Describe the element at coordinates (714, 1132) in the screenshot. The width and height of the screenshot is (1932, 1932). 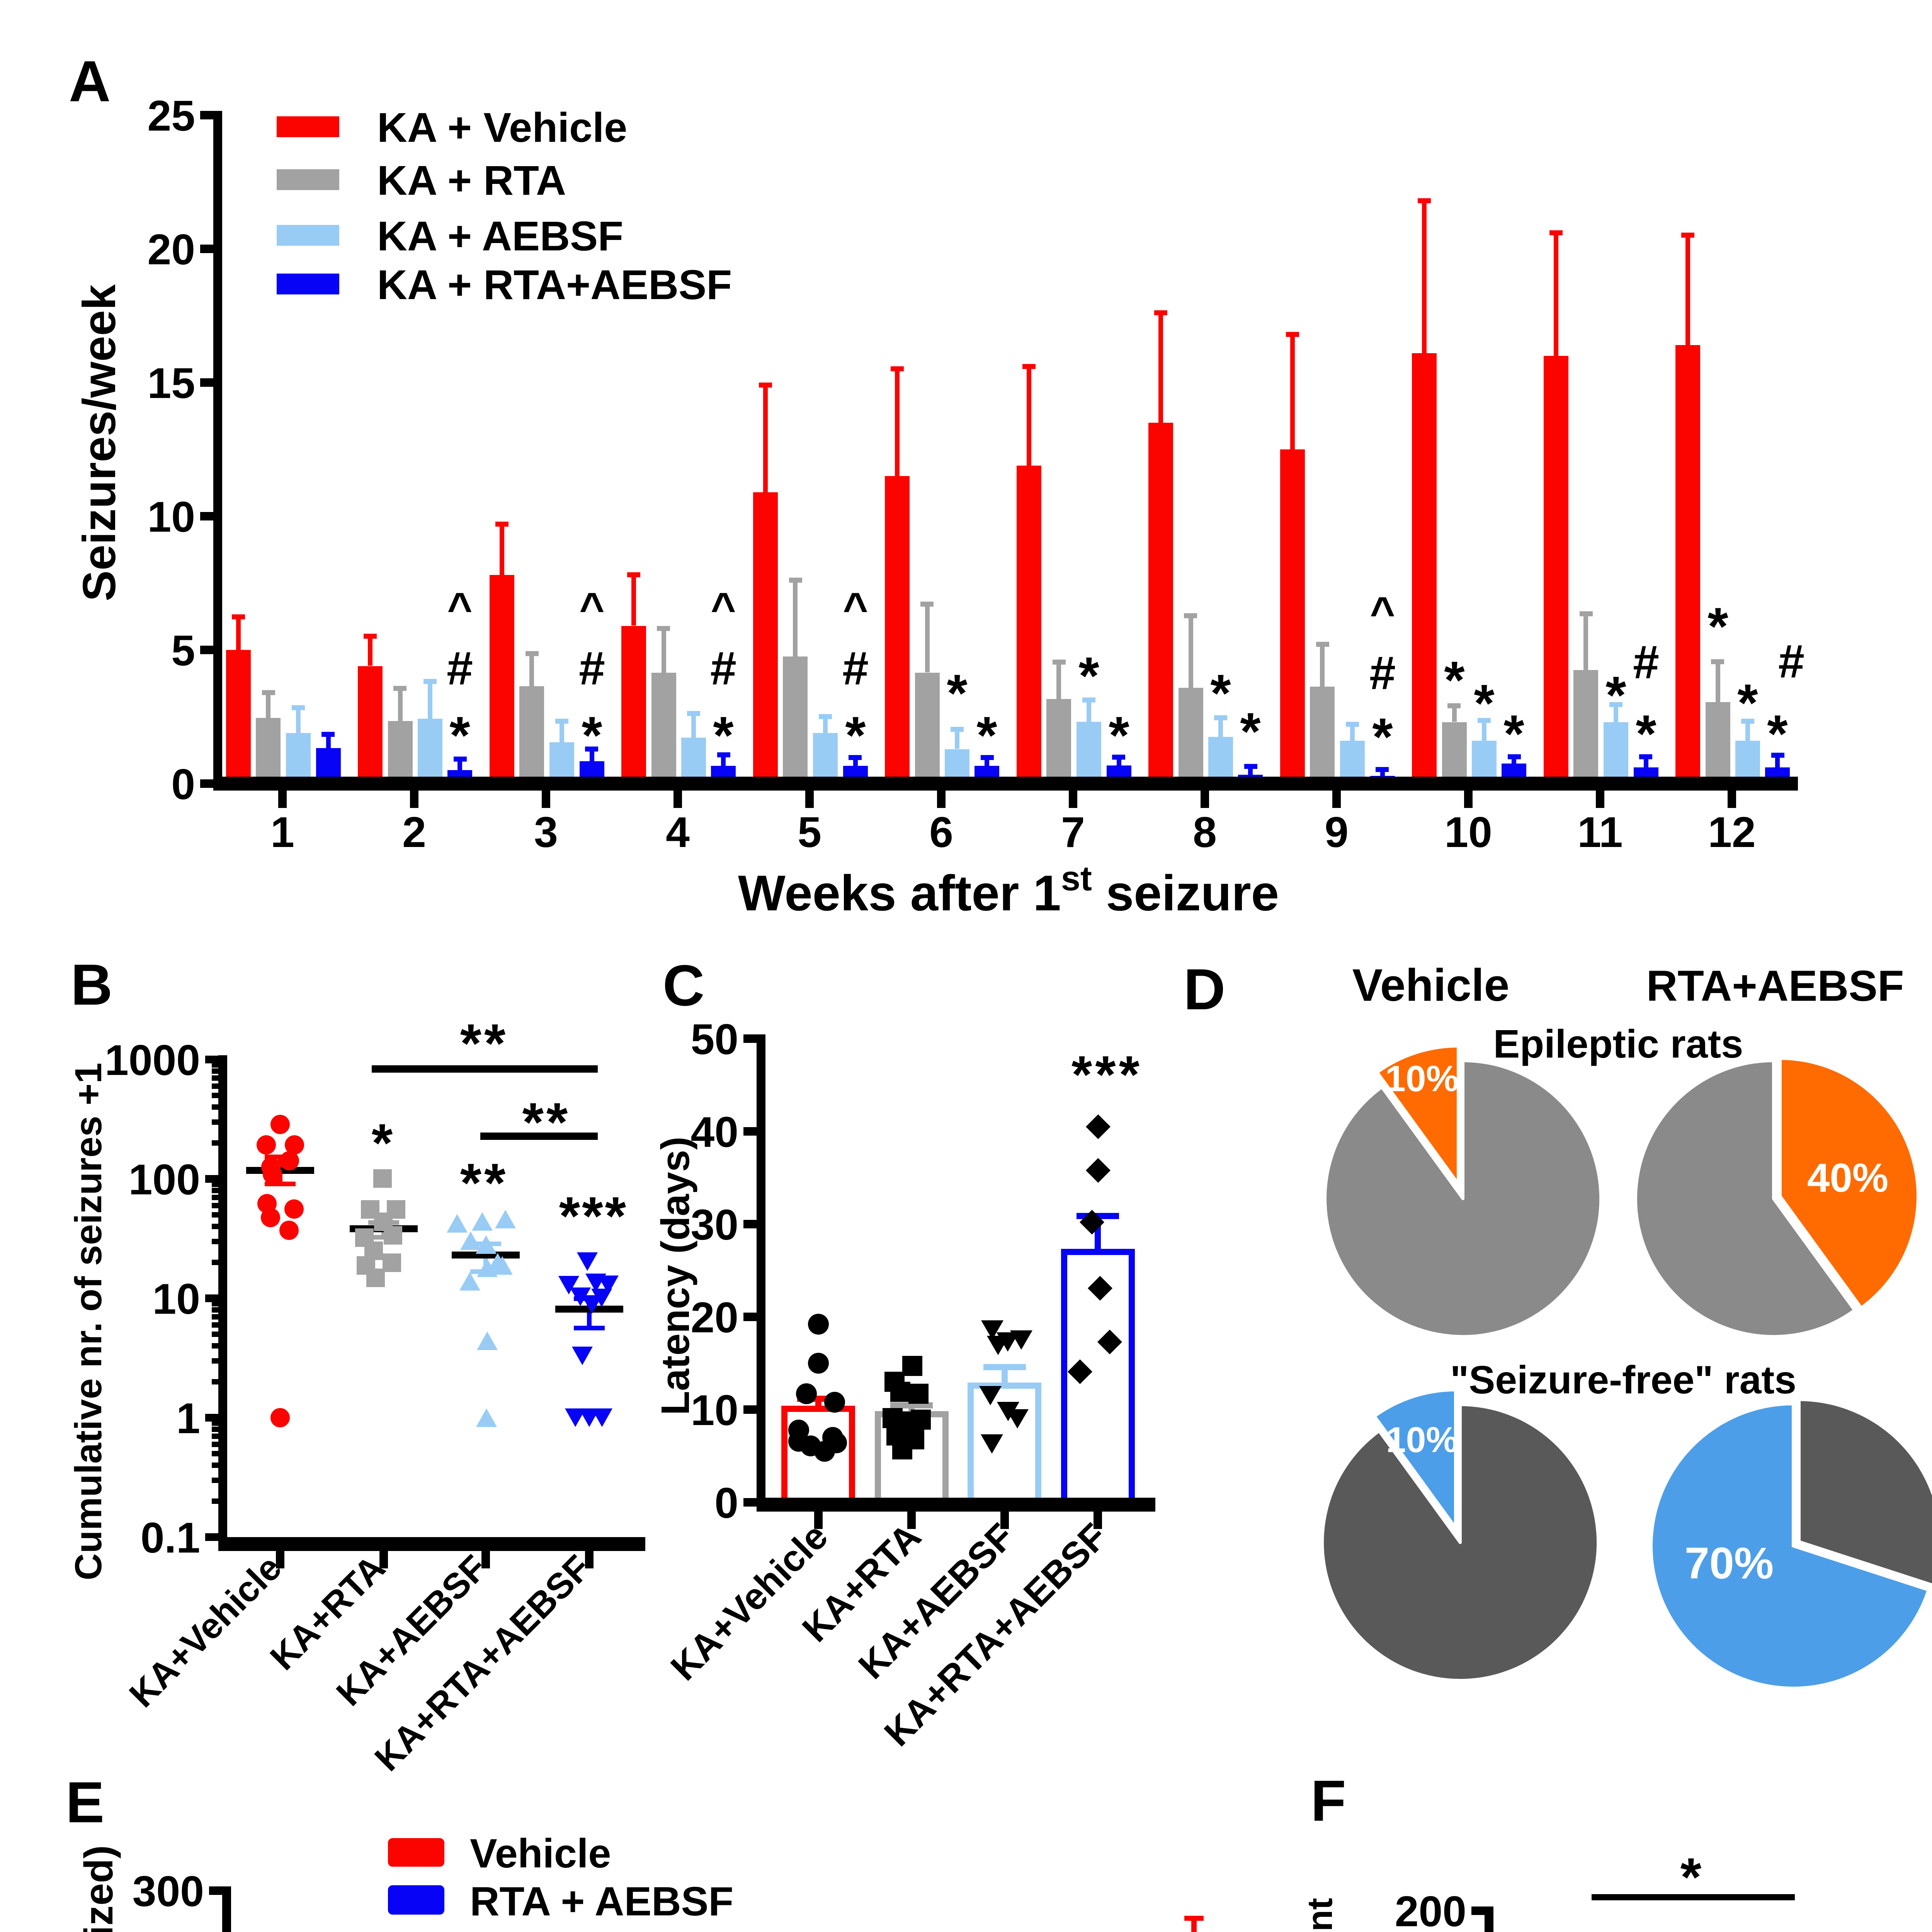
I see `svg-text: 40` at that location.